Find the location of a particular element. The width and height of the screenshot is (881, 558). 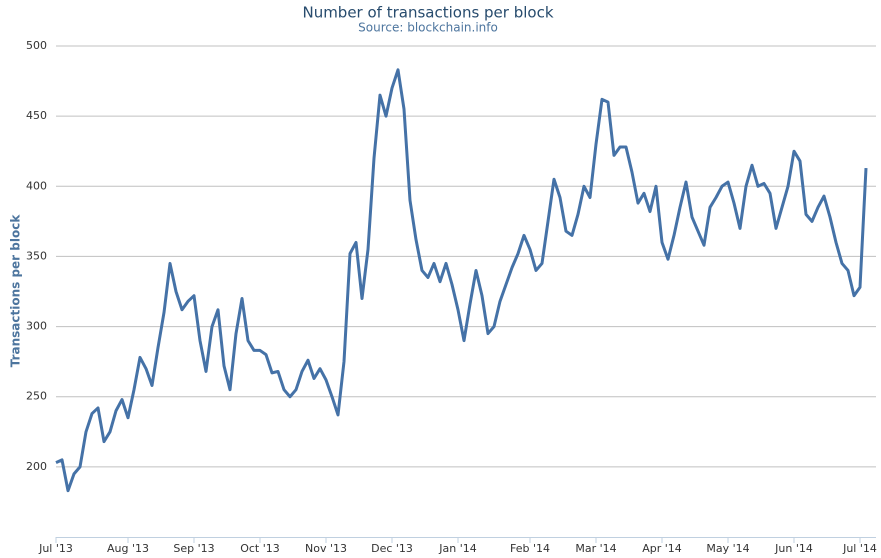

x-tick-label: Jul '14 is located at coordinates (859, 548).